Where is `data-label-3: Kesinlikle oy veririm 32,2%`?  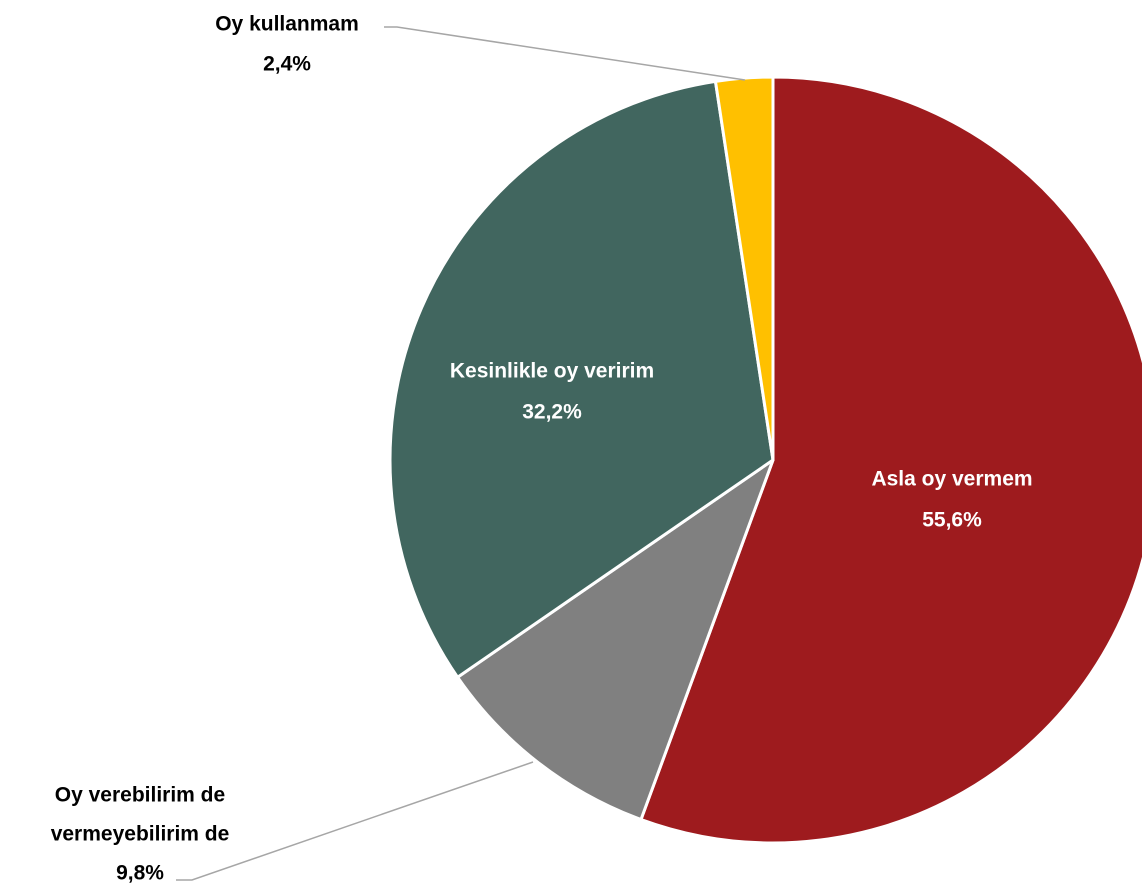 data-label-3: Kesinlikle oy veririm 32,2% is located at coordinates (552, 392).